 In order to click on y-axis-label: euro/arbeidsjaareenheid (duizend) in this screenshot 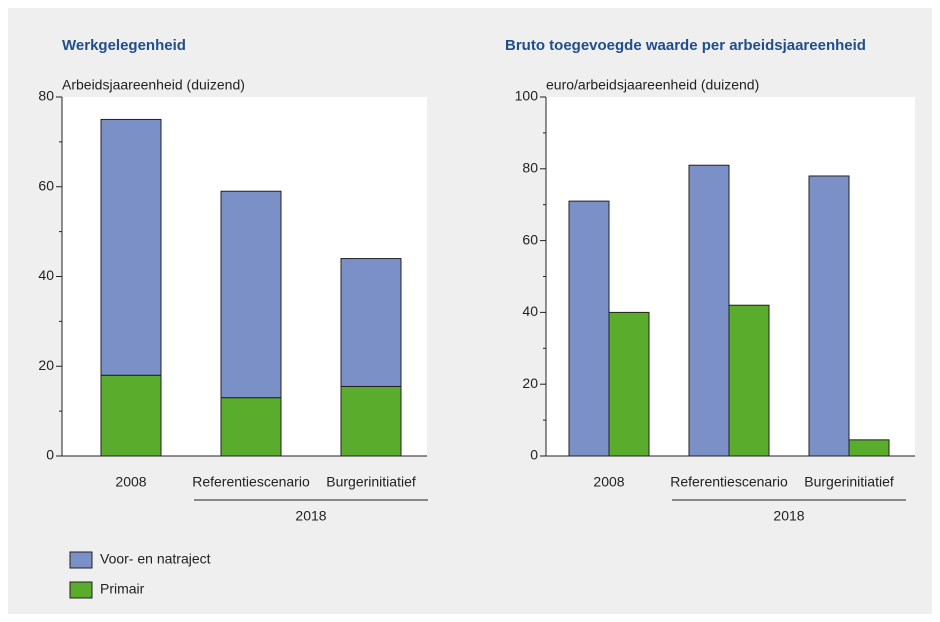, I will do `click(652, 85)`.